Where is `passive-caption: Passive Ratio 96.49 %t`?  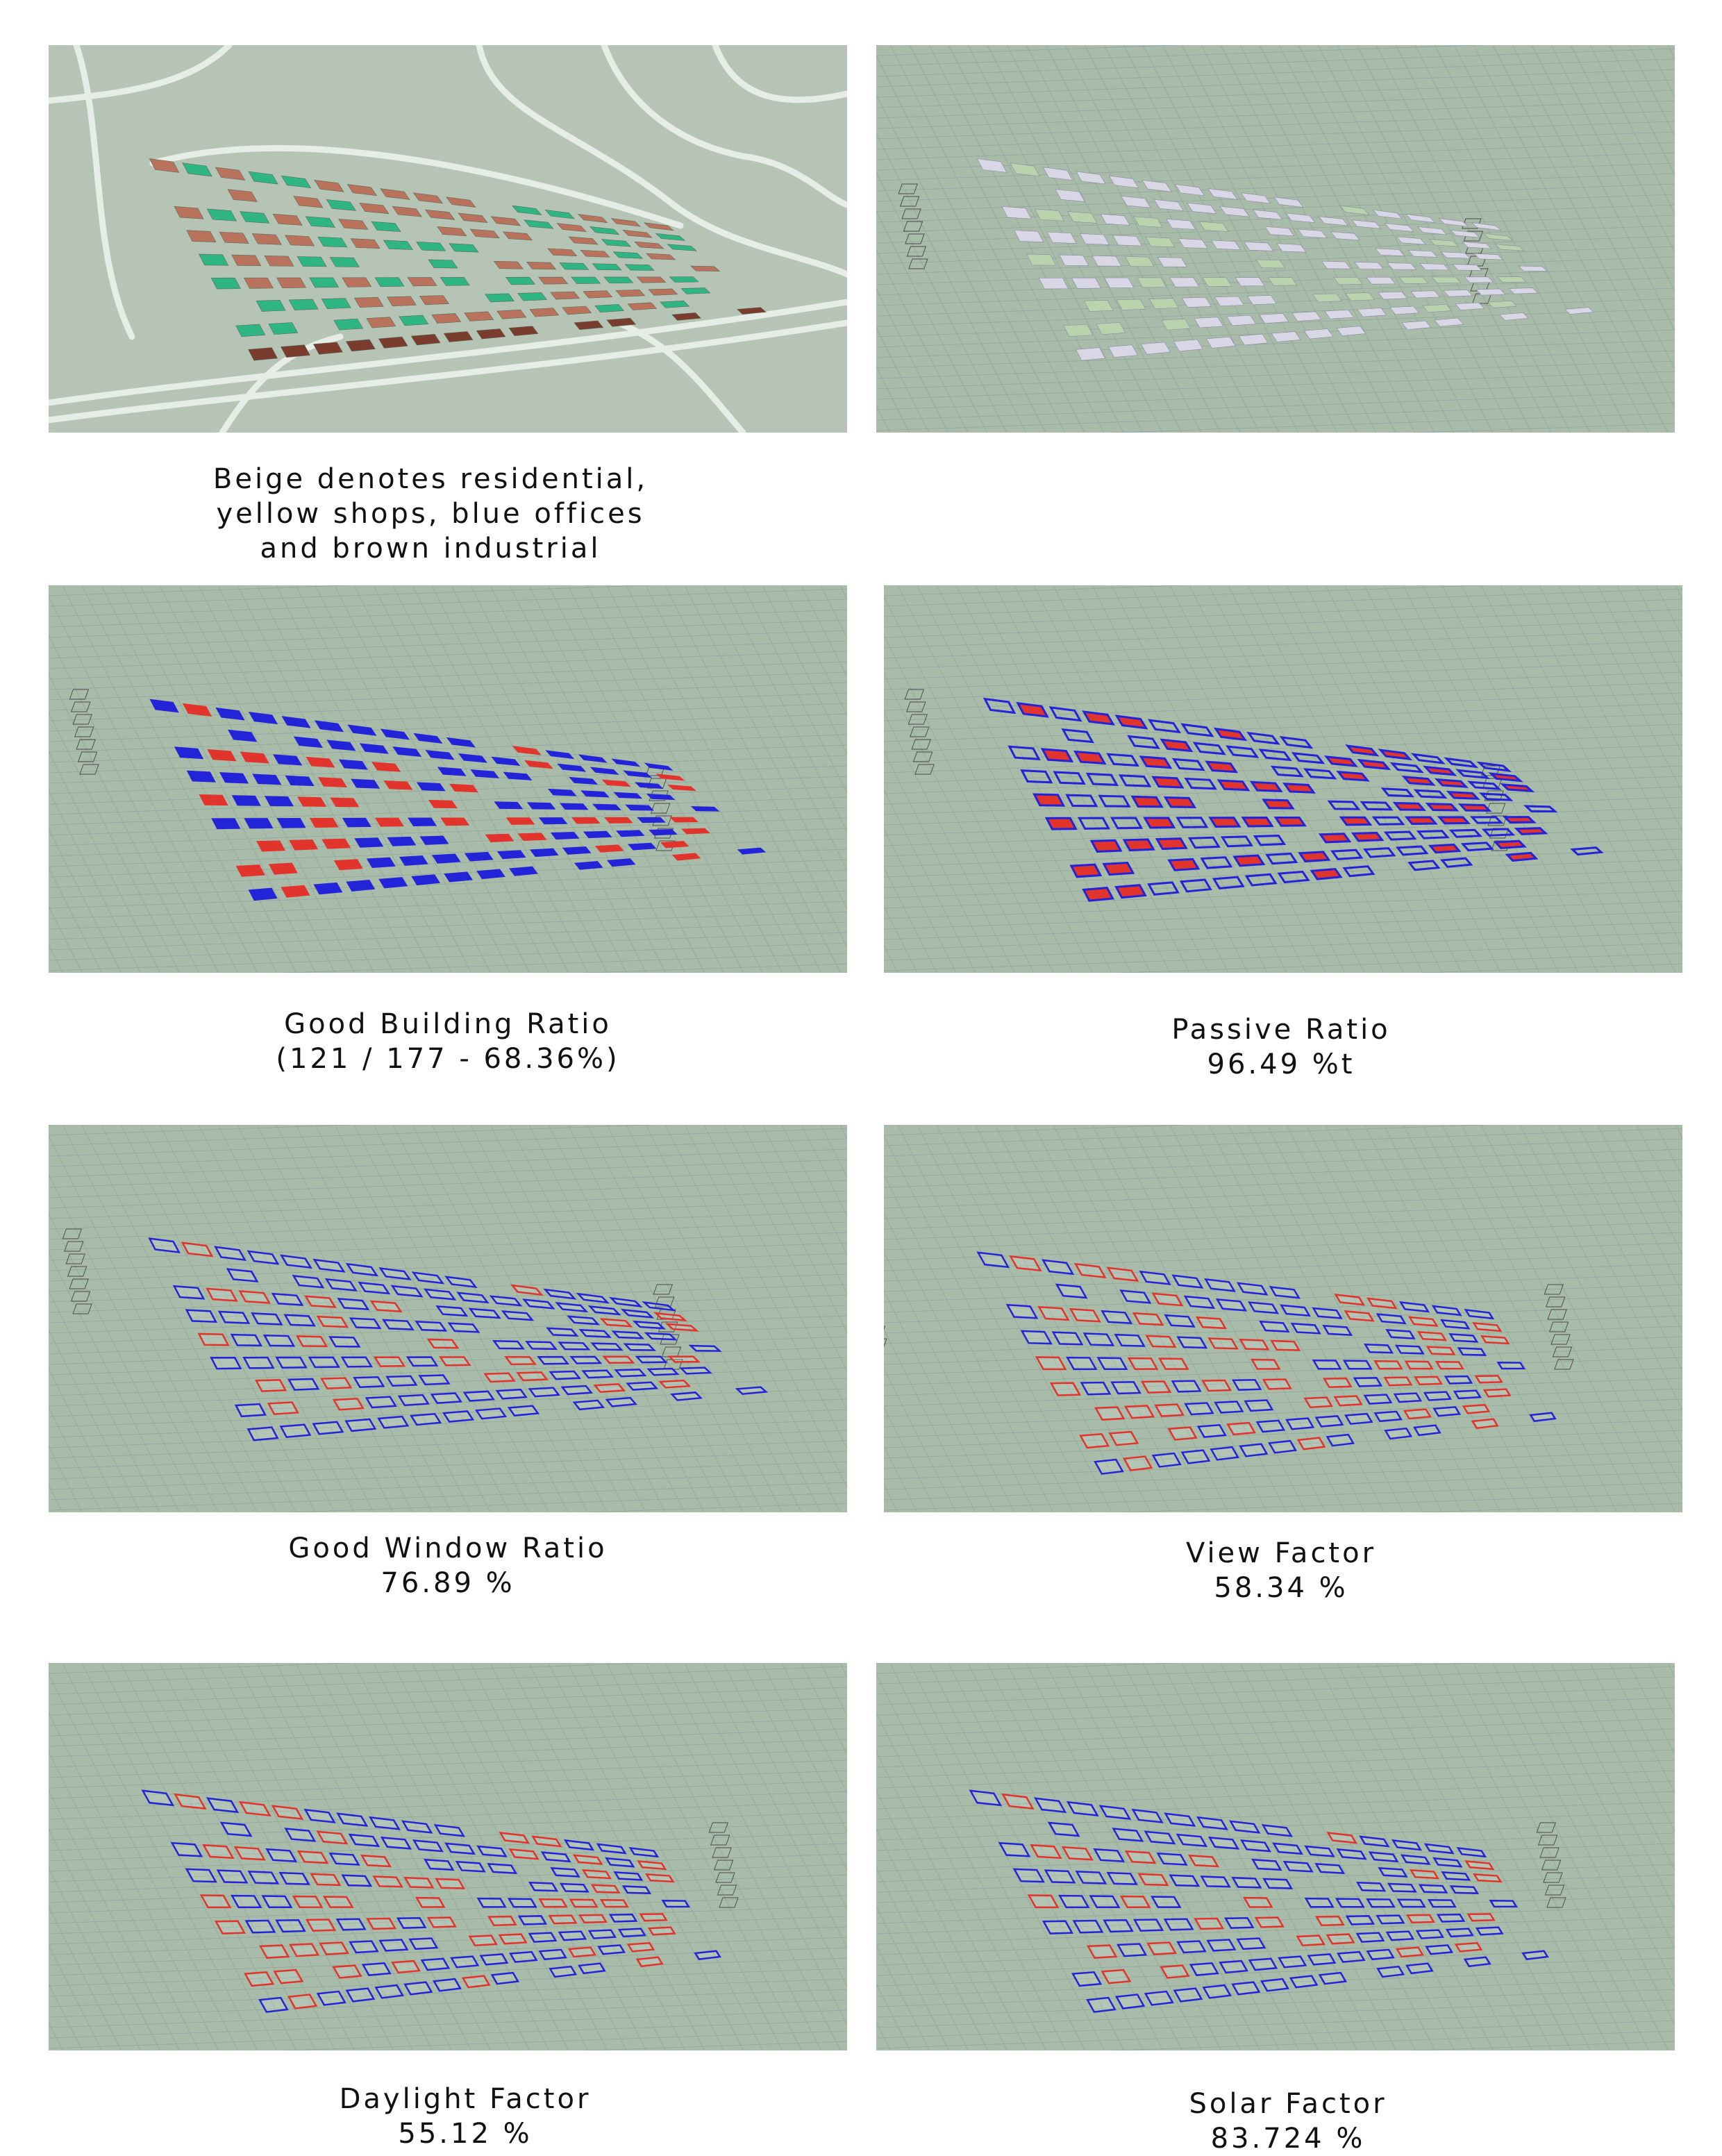
passive-caption: Passive Ratio 96.49 %t is located at coordinates (1281, 1047).